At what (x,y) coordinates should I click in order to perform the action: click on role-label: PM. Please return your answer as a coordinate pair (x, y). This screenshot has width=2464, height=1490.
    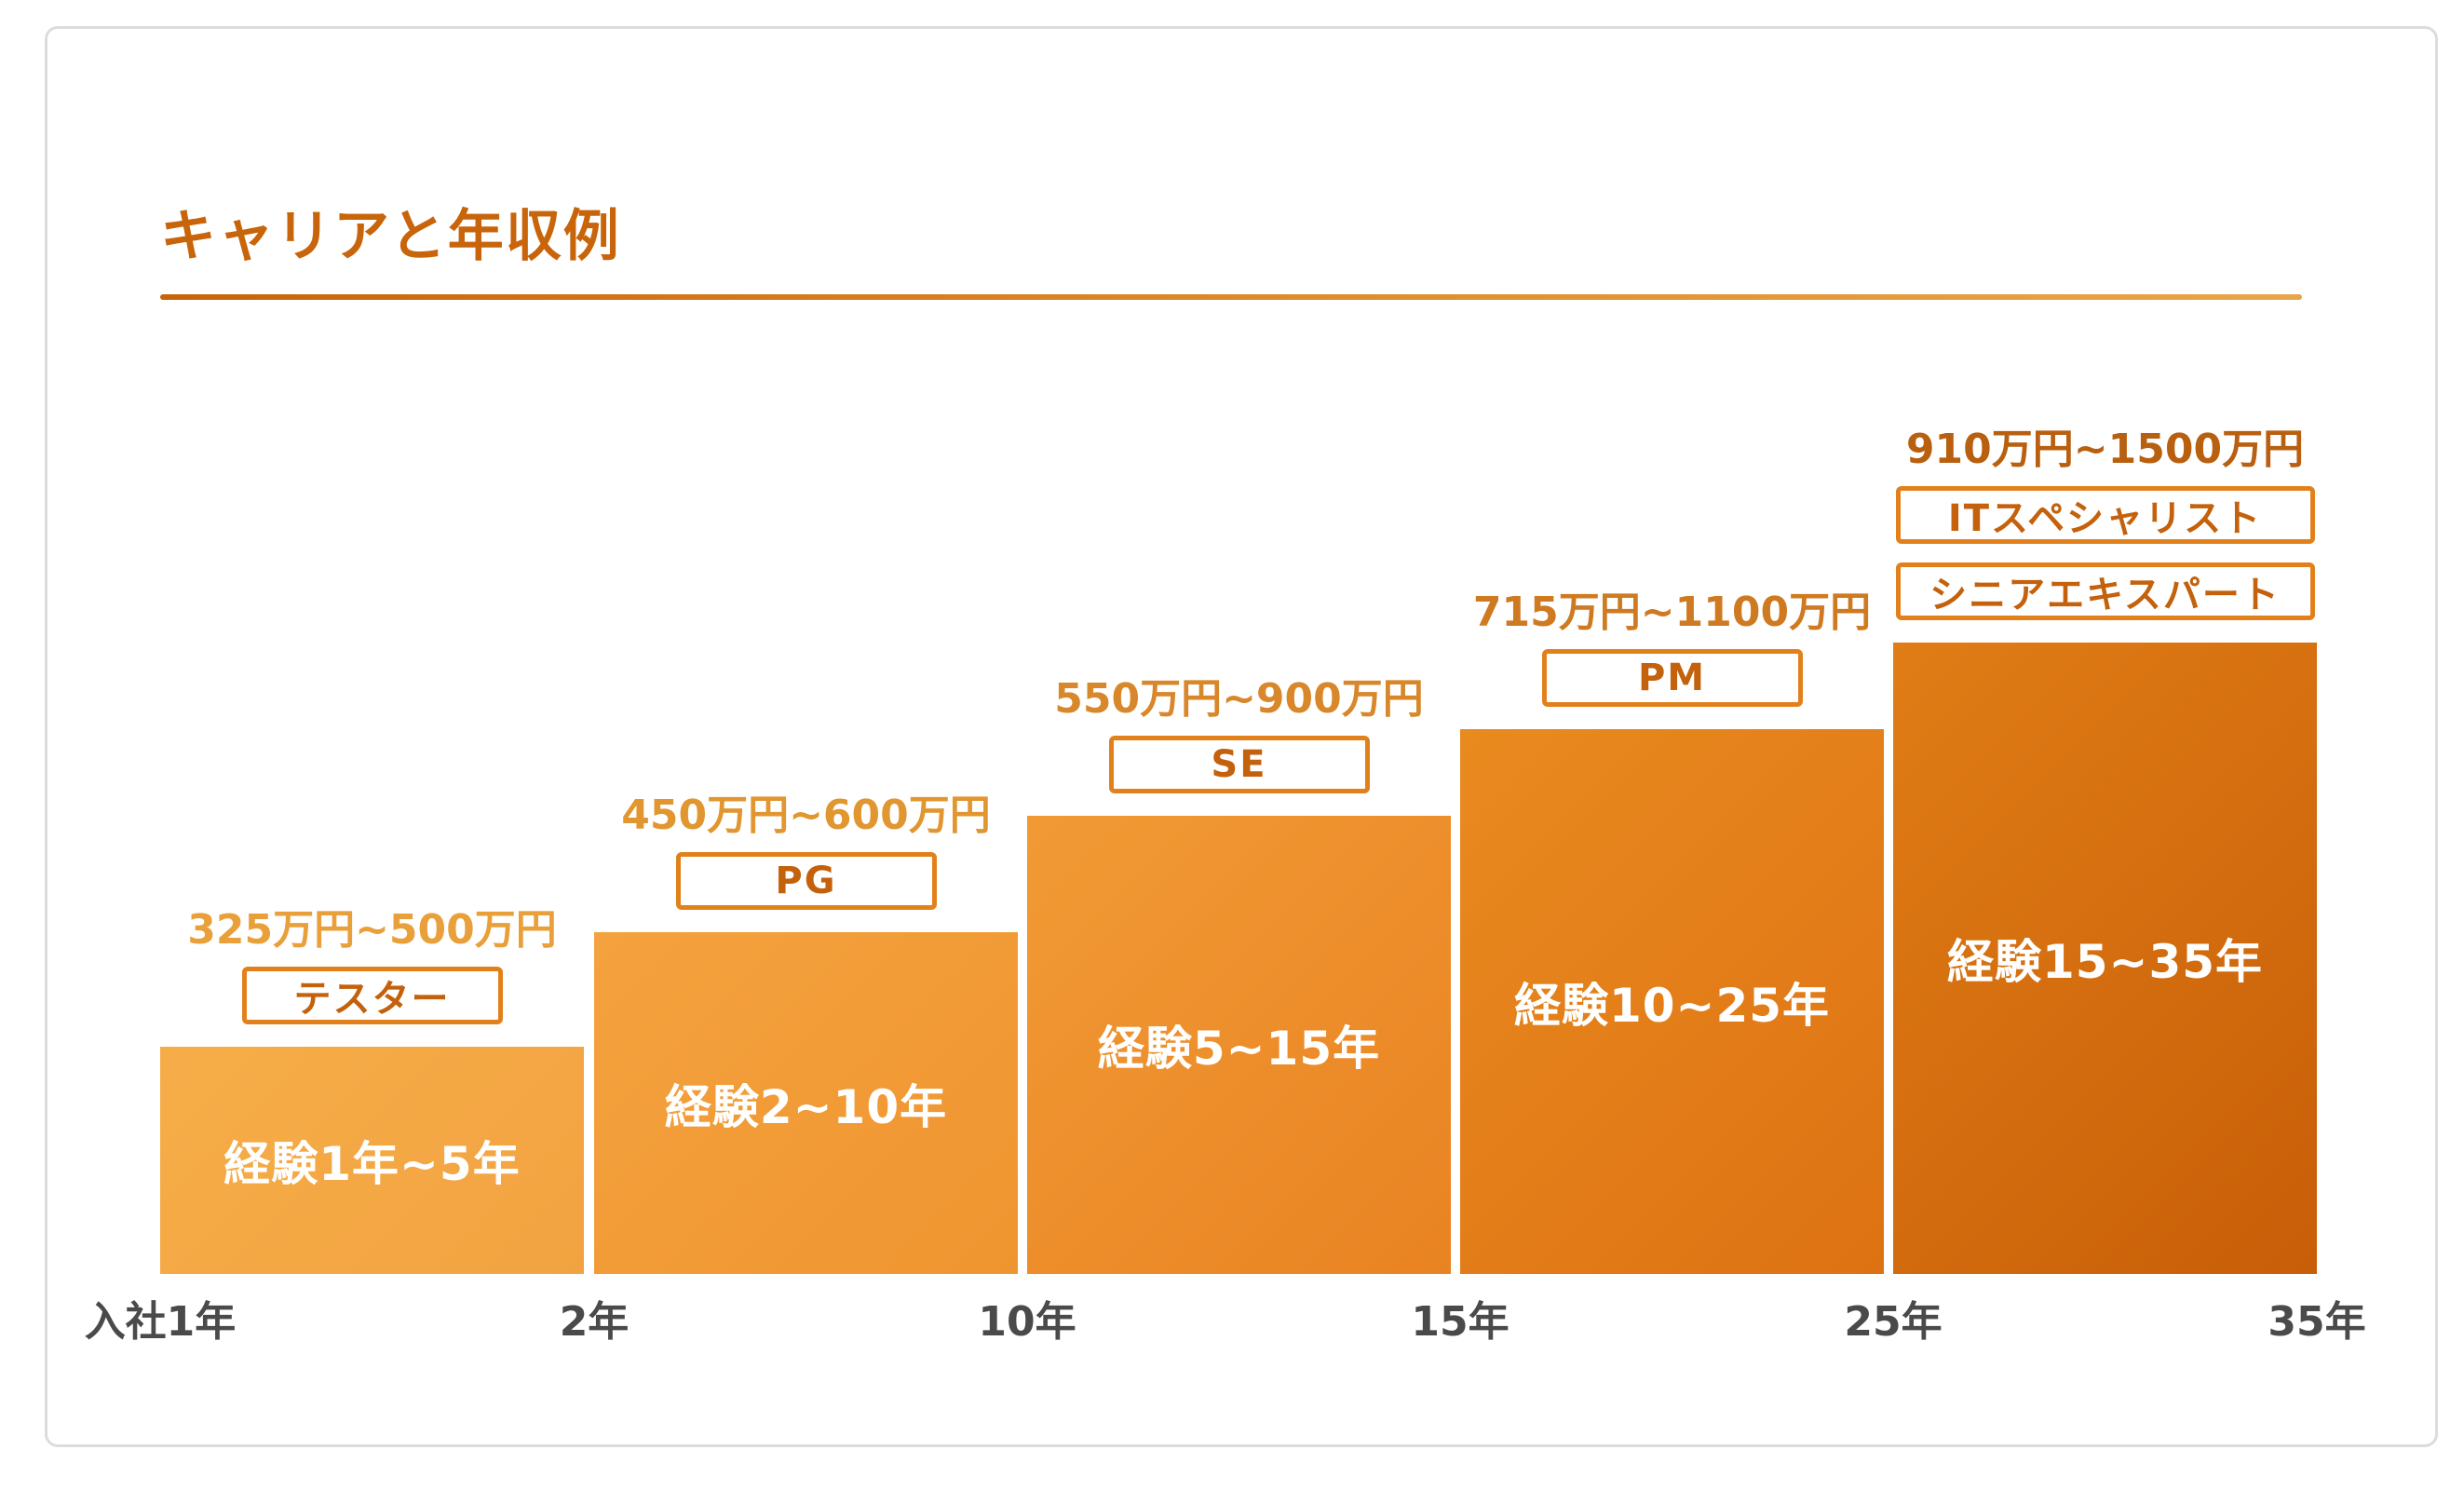
    Looking at the image, I should click on (1672, 678).